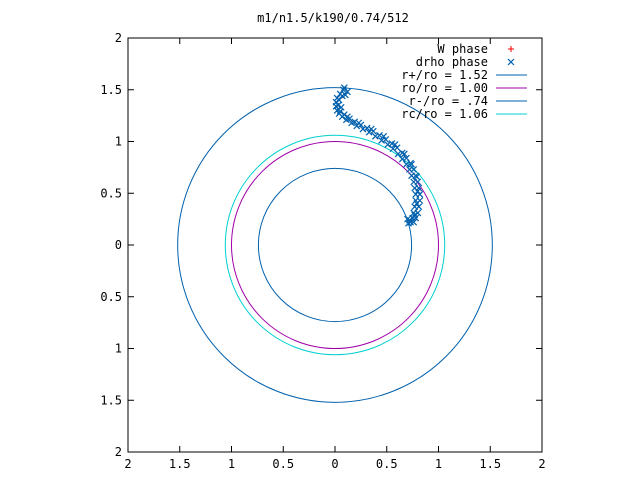 The image size is (640, 480). What do you see at coordinates (444, 75) in the screenshot?
I see `legend-label: r+/ro = 1.52` at bounding box center [444, 75].